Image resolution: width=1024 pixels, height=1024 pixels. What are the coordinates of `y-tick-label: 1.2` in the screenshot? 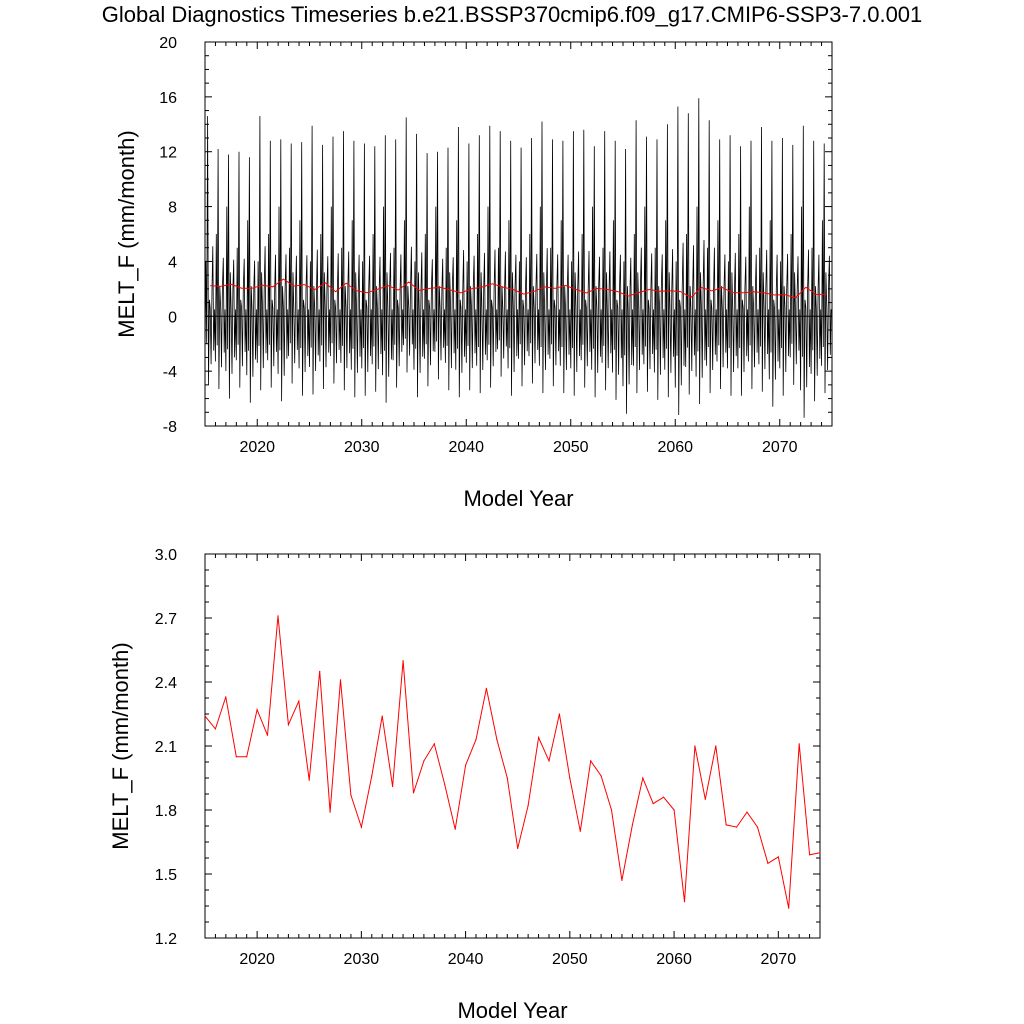 It's located at (166, 939).